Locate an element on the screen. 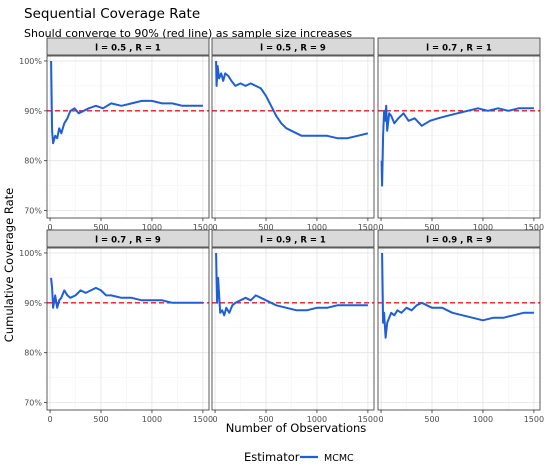 This screenshot has width=550, height=466. legend-title: Estimator is located at coordinates (272, 457).